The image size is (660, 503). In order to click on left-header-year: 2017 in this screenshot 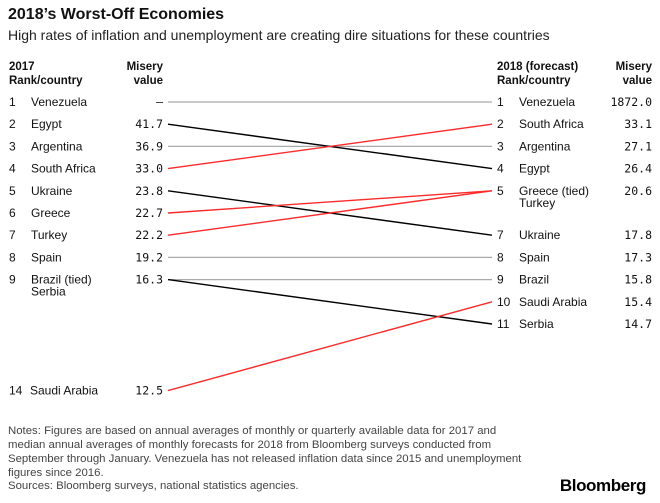, I will do `click(22, 67)`.